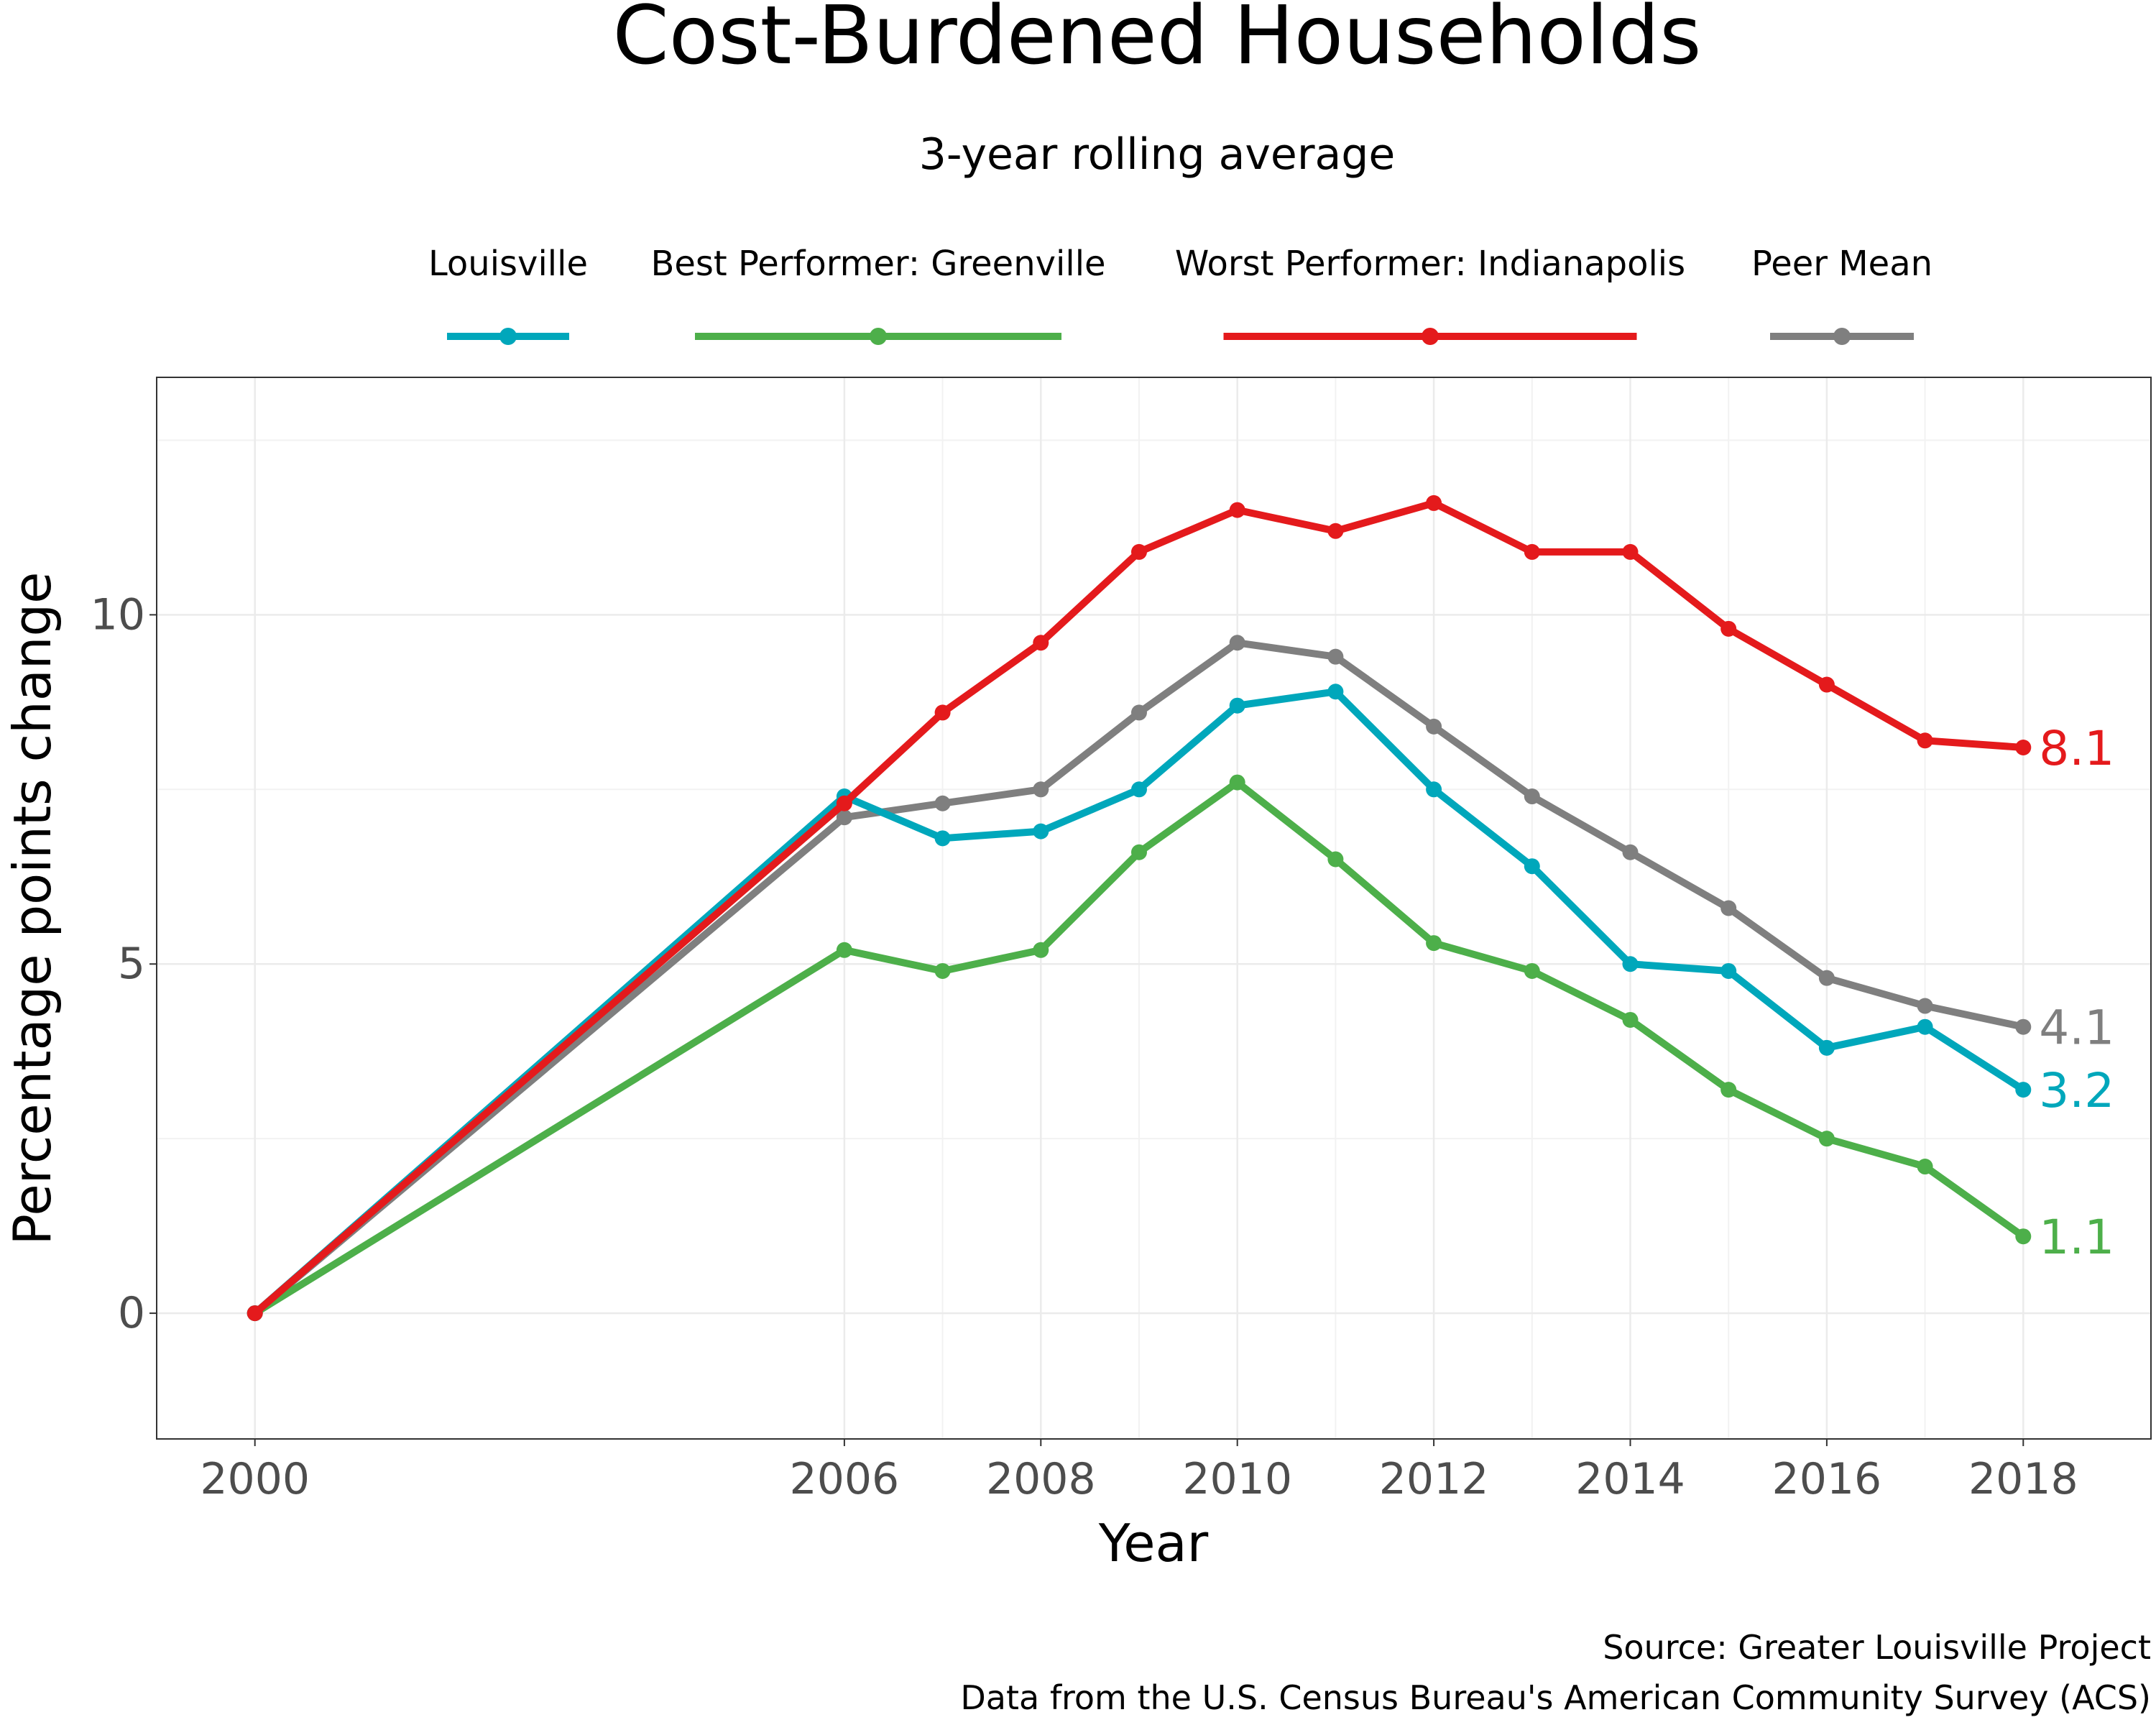  I want to click on y-axis-label: Percentage points change, so click(32, 909).